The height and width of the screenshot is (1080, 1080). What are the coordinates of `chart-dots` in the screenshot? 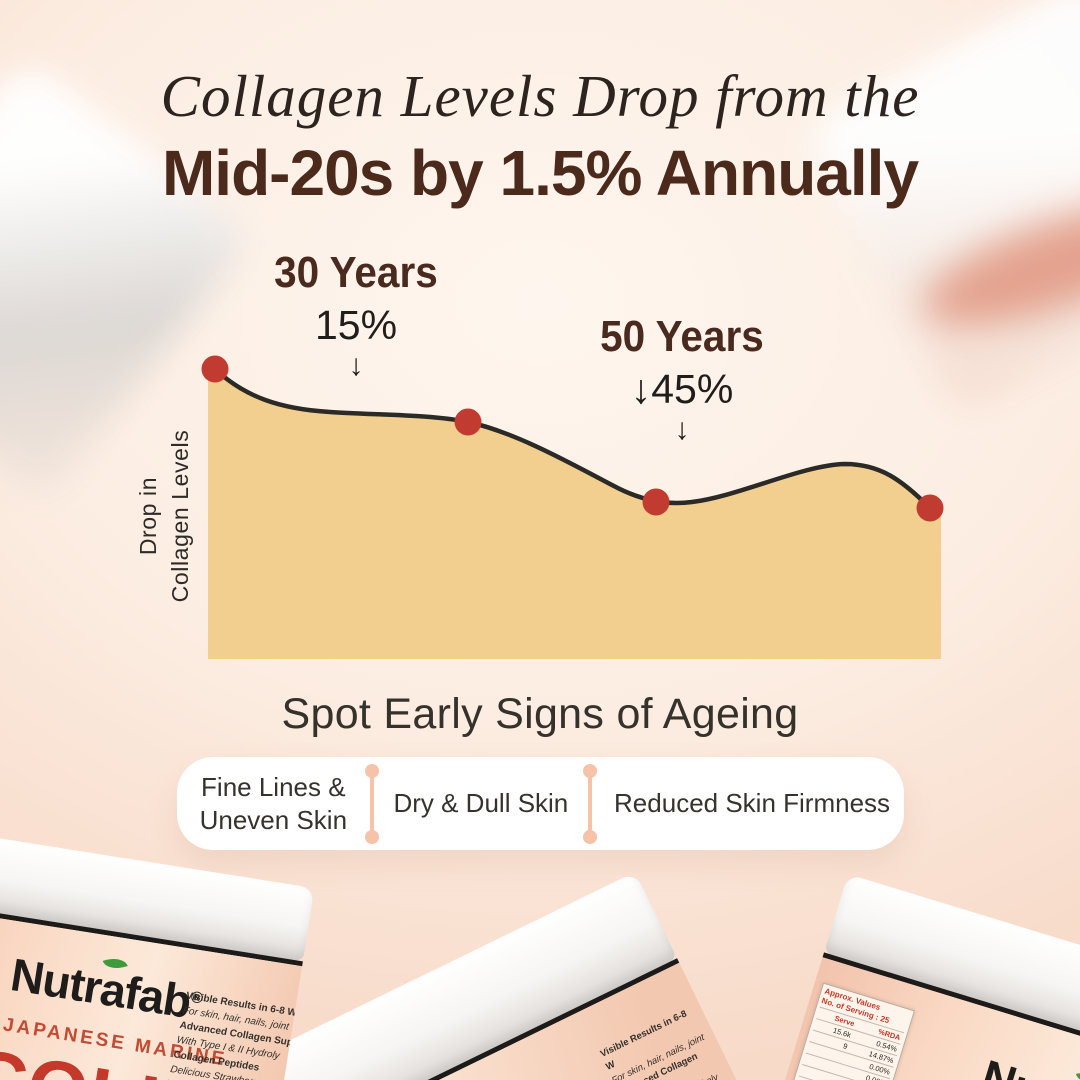 It's located at (572, 438).